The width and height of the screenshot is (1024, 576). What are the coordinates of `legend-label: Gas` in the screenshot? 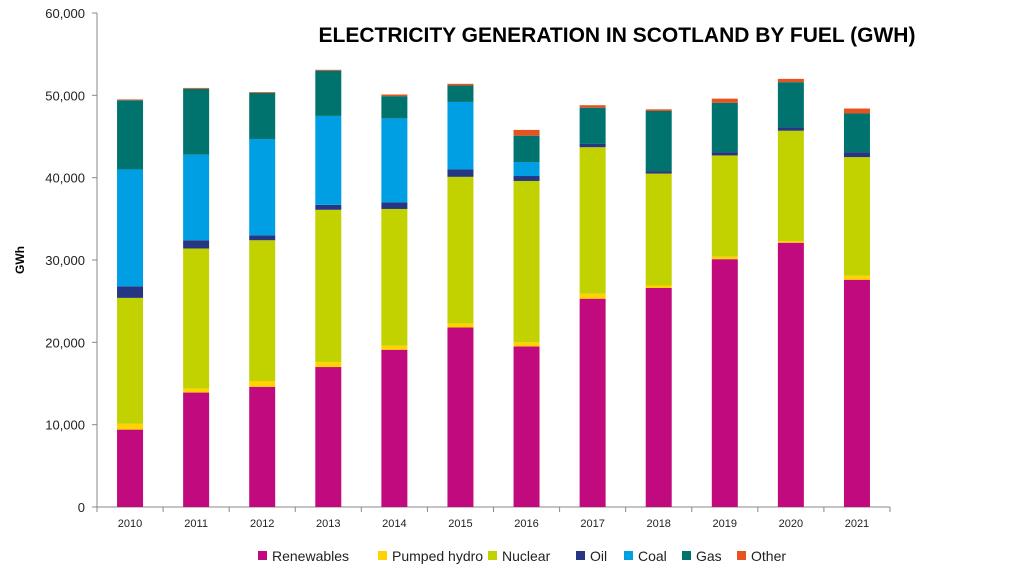 It's located at (709, 556).